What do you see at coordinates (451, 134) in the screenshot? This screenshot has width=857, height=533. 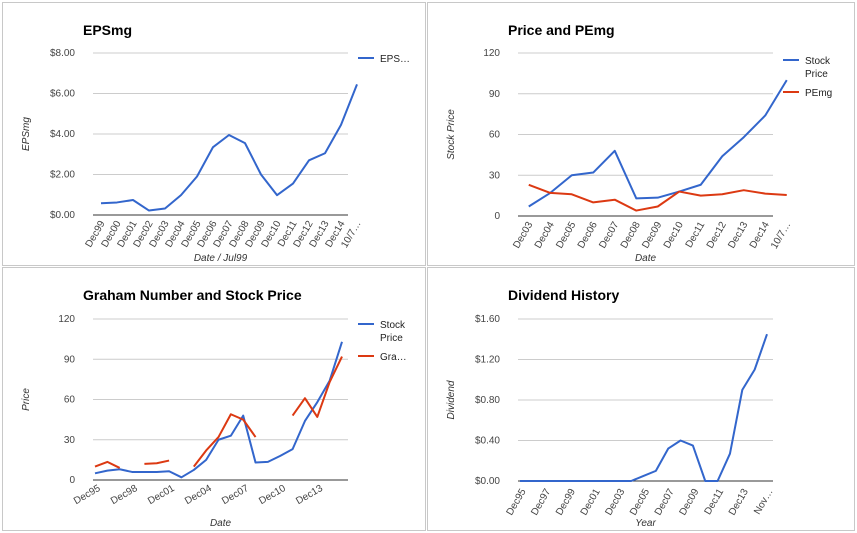 I see `y-axis-label: Stock Price` at bounding box center [451, 134].